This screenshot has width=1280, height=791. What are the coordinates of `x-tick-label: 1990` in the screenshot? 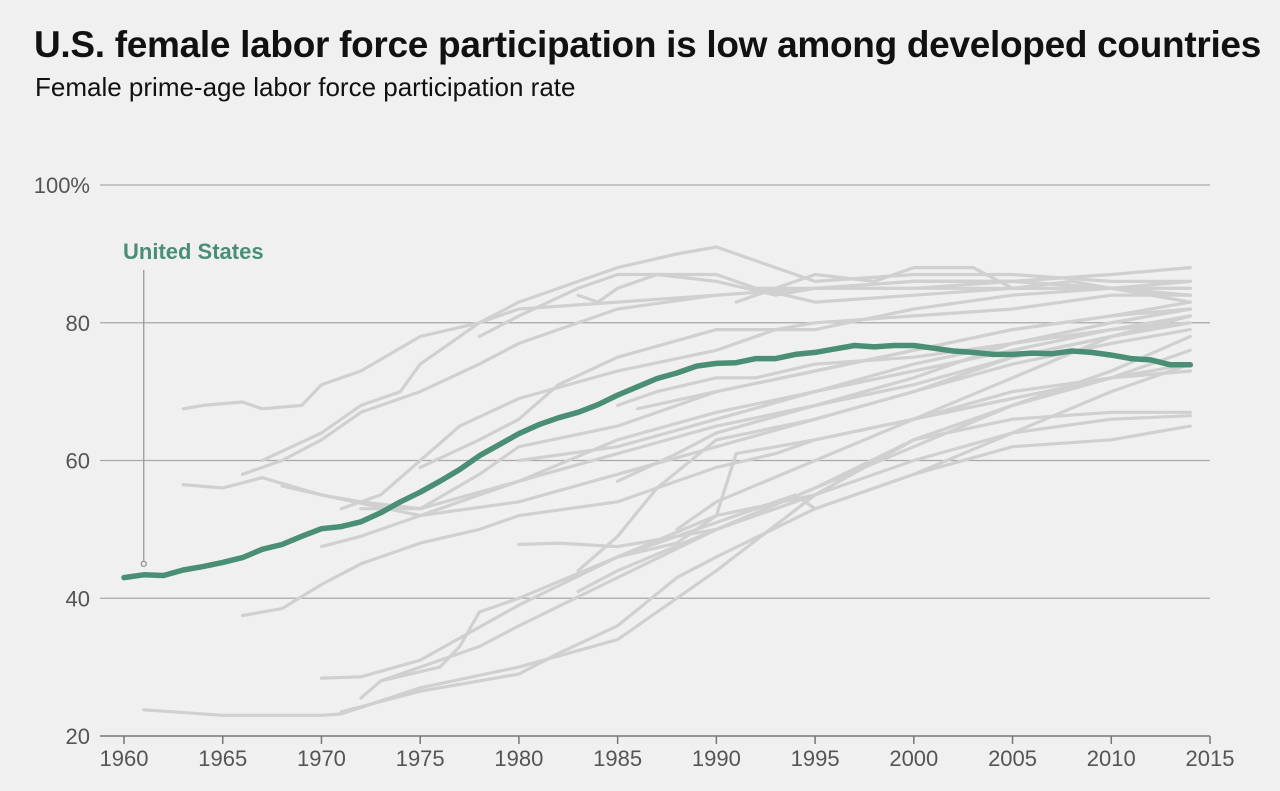 It's located at (716, 758).